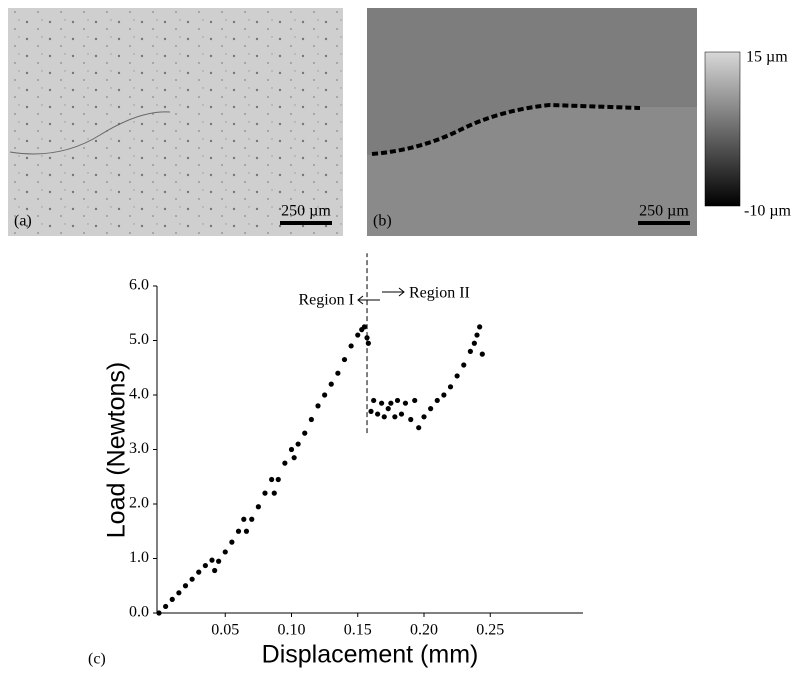 The height and width of the screenshot is (679, 800). Describe the element at coordinates (326, 300) in the screenshot. I see `annotation: Region I` at that location.